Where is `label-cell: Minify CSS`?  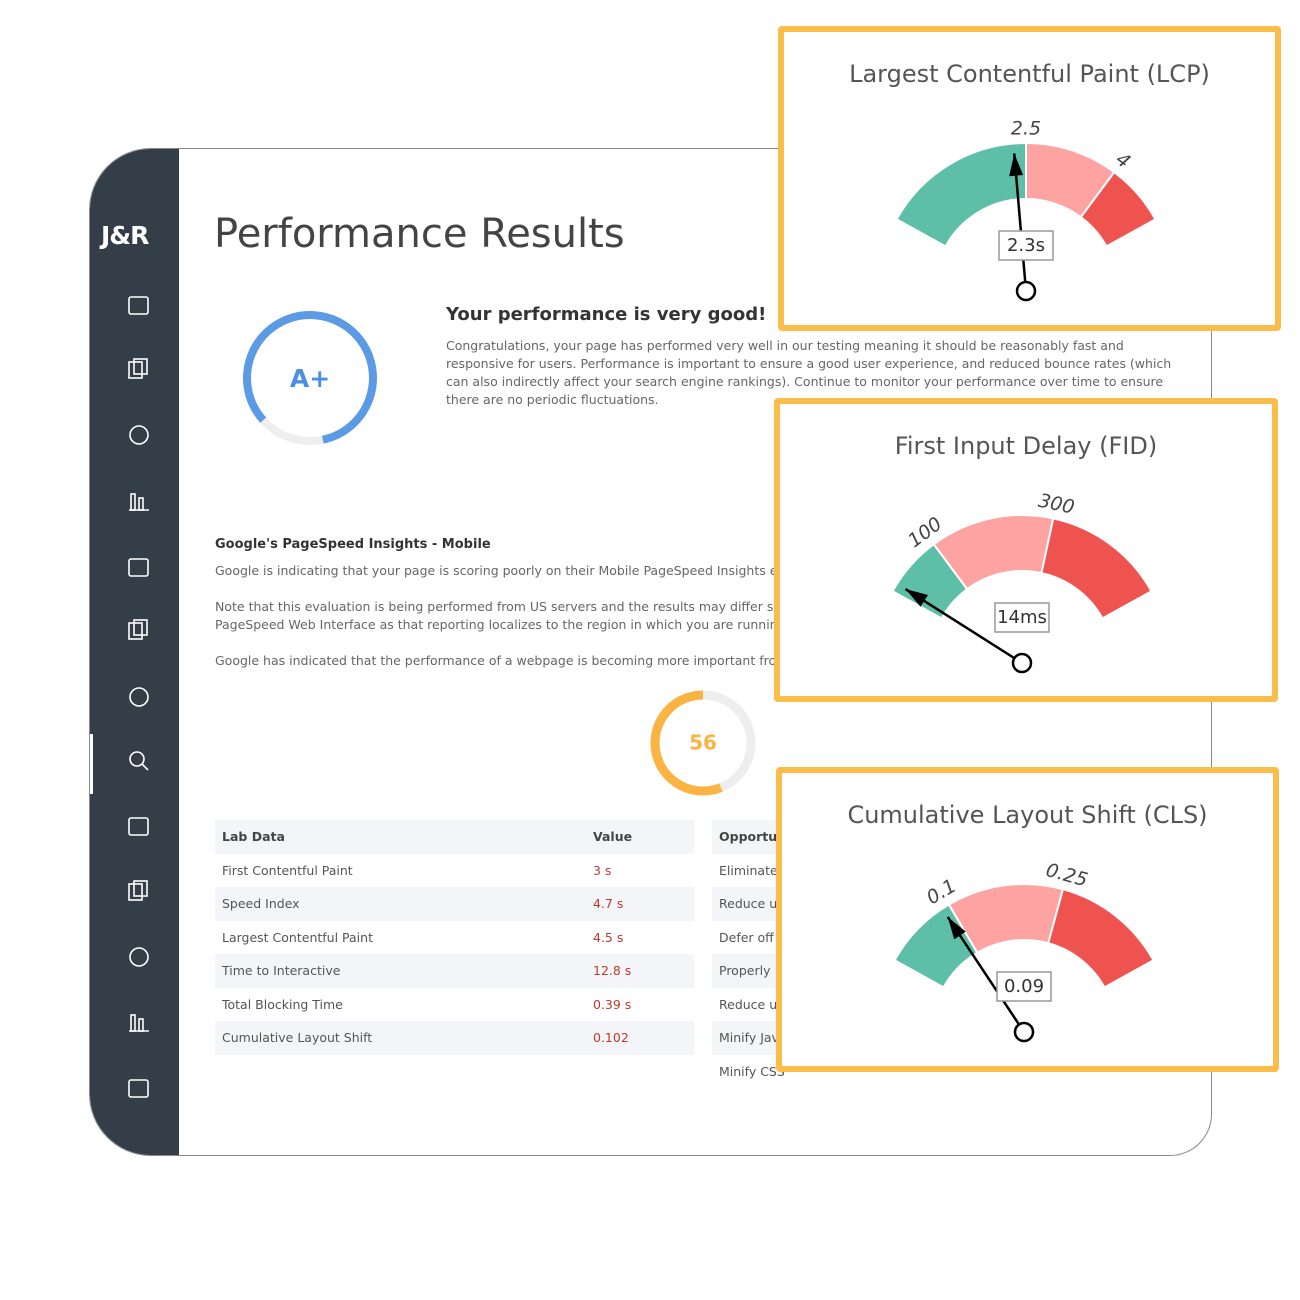 label-cell: Minify CSS is located at coordinates (752, 1071).